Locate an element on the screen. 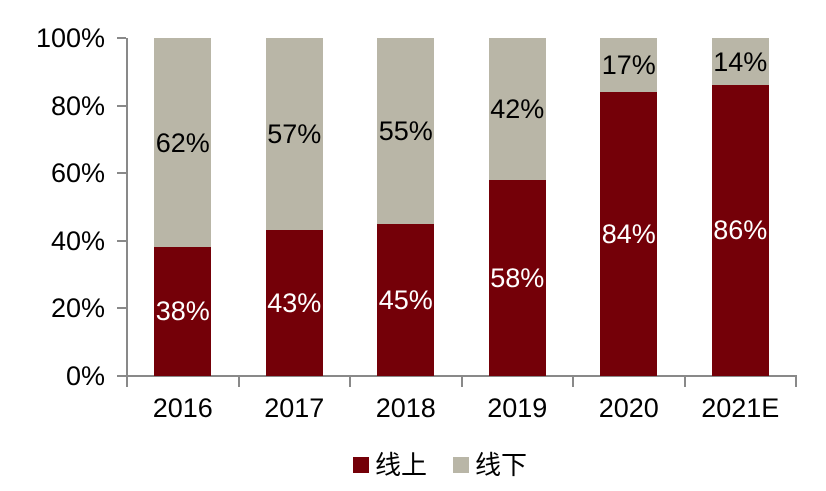 This screenshot has width=826, height=491. bar-label-offline-2016: 62% is located at coordinates (182, 142).